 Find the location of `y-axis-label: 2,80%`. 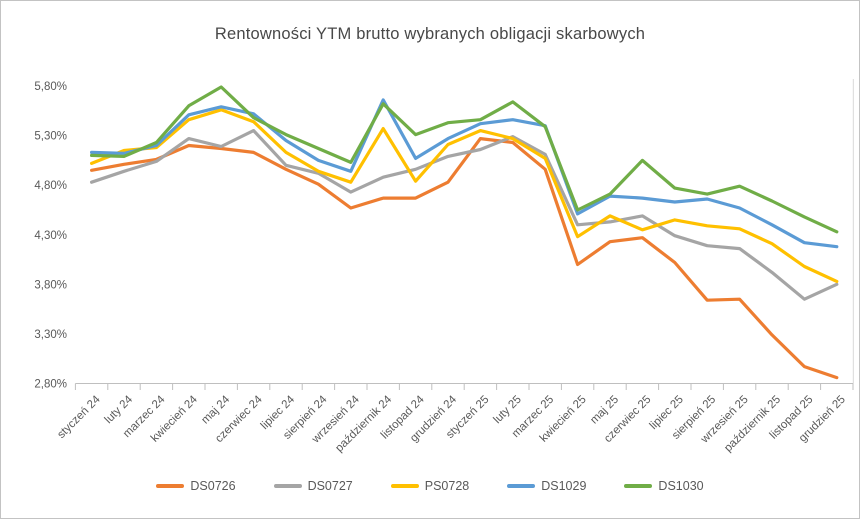

y-axis-label: 2,80% is located at coordinates (50, 385).